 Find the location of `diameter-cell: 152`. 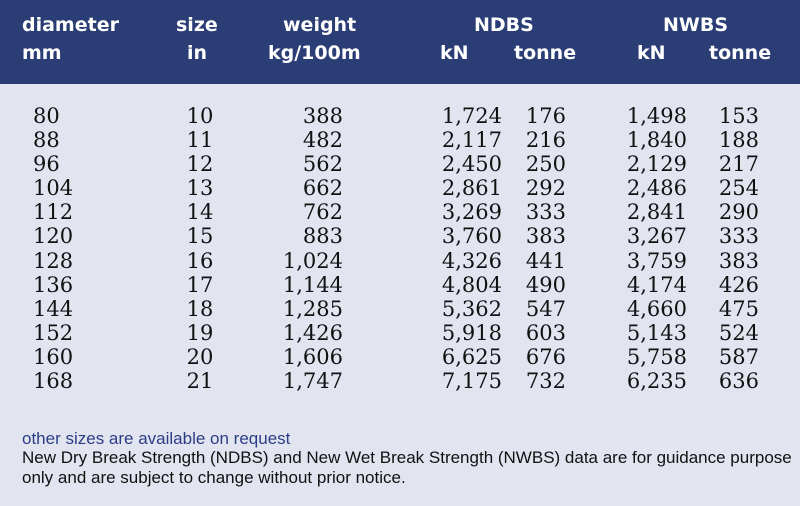

diameter-cell: 152 is located at coordinates (53, 332).